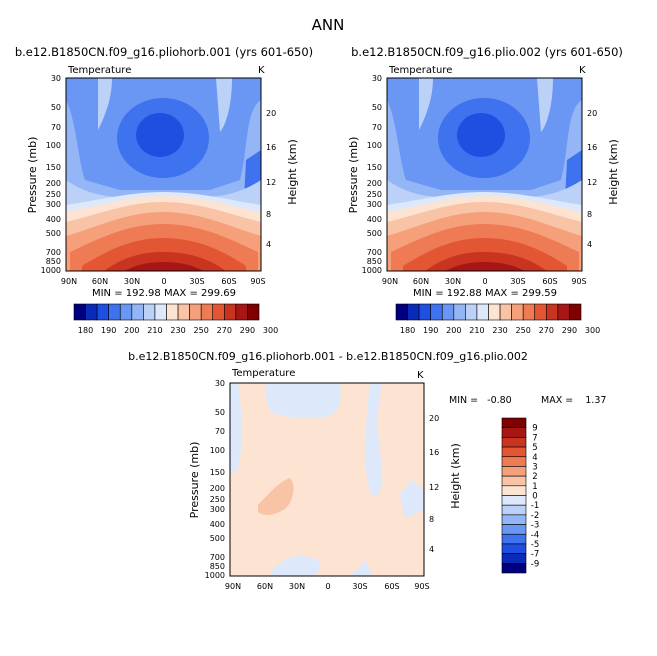 This screenshot has height=656, width=657. Describe the element at coordinates (546, 330) in the screenshot. I see `colorbar-label: 270` at that location.